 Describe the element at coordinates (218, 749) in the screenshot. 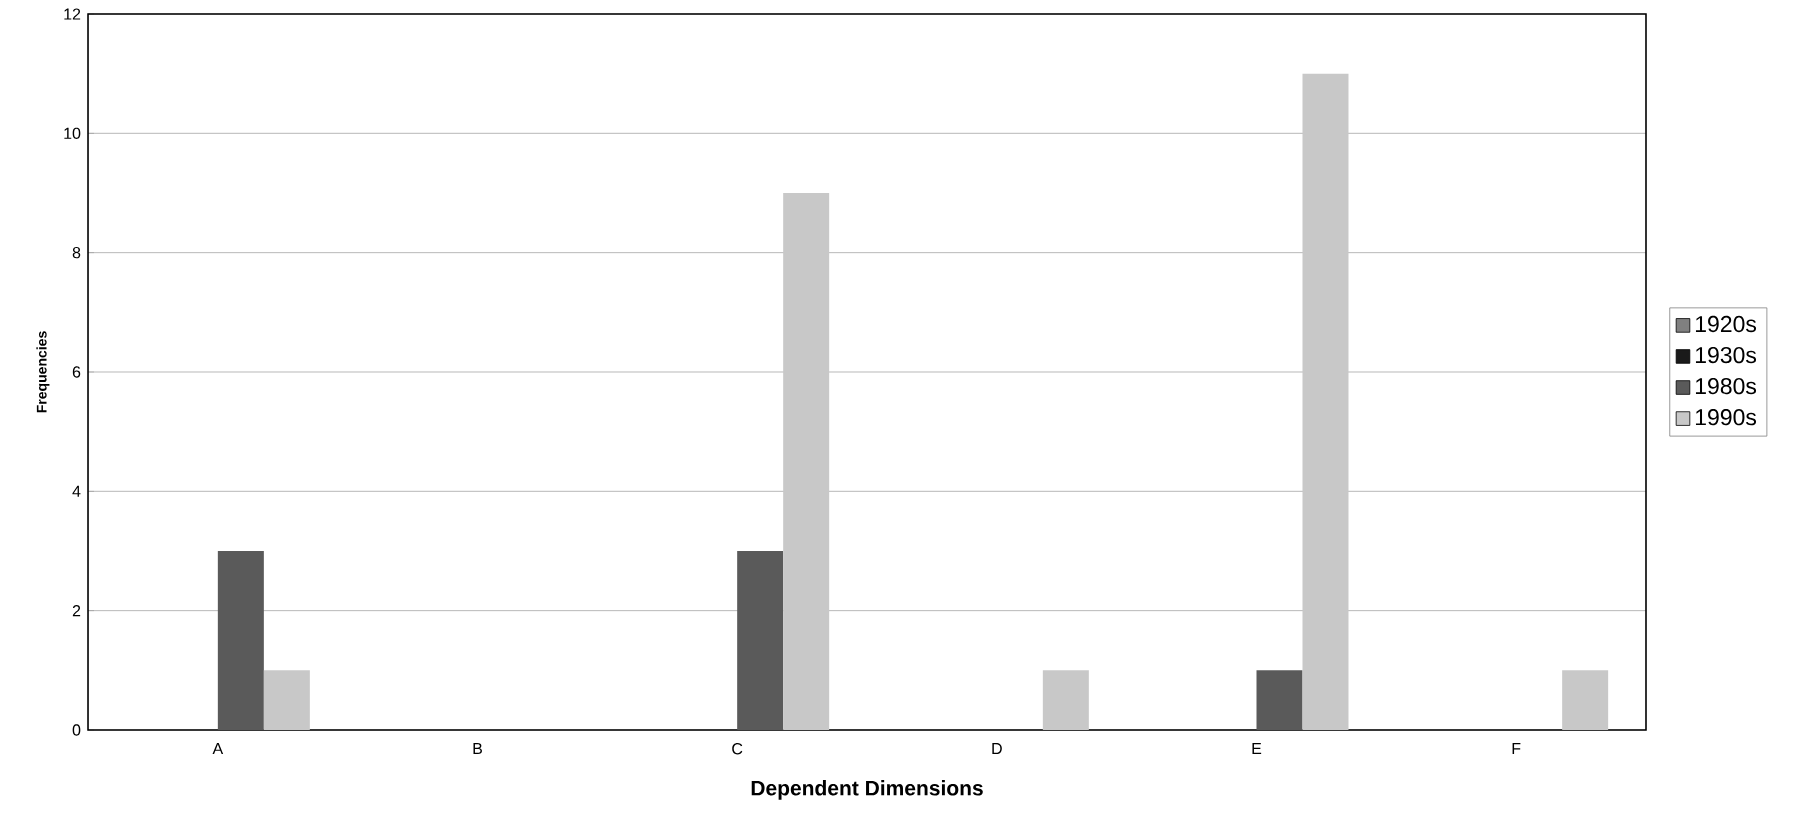

I see `x-tick-label: A` at that location.